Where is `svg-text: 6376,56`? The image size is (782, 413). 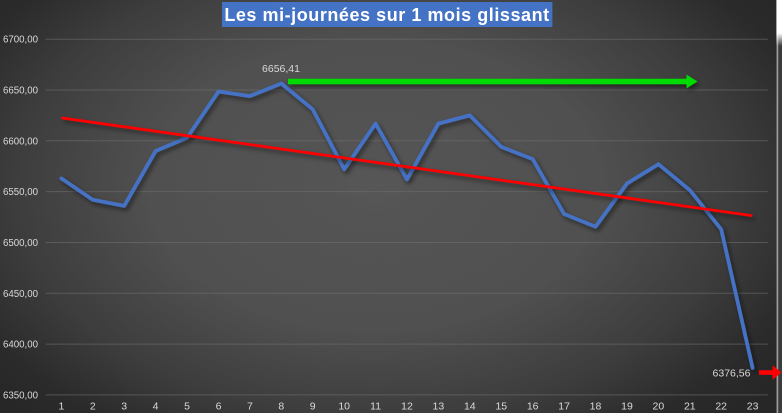 svg-text: 6376,56 is located at coordinates (732, 374).